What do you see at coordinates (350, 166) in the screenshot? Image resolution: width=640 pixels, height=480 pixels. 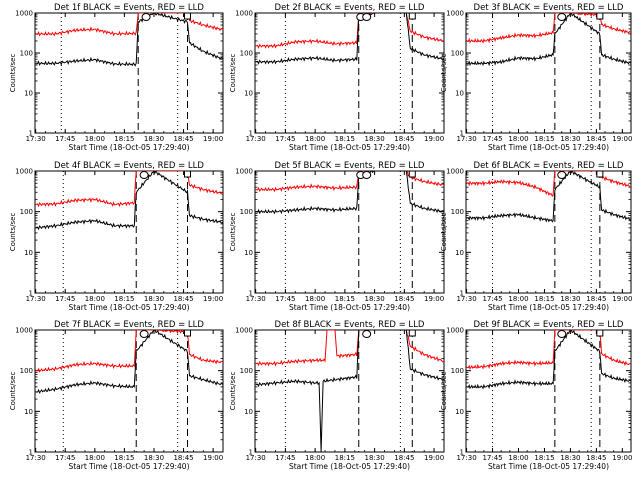 I see `panel-title: Det 5f BLACK = Events, RED = LLD` at bounding box center [350, 166].